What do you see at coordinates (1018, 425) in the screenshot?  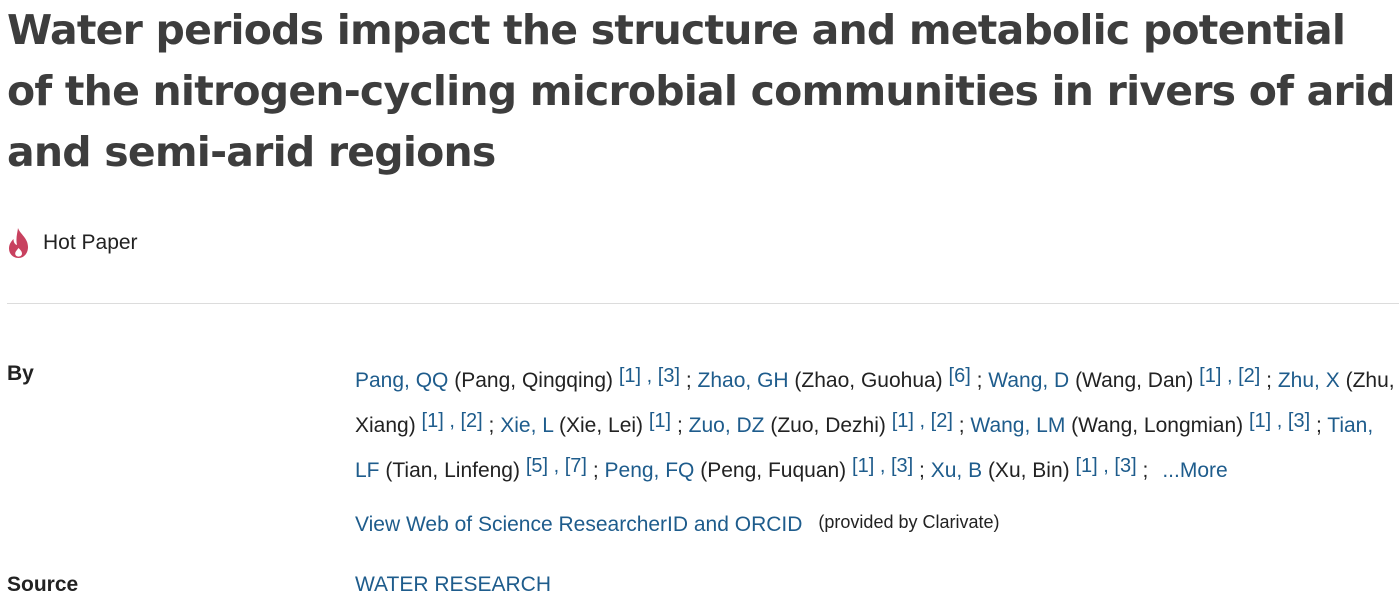 I see `author-link: Wang, LM` at bounding box center [1018, 425].